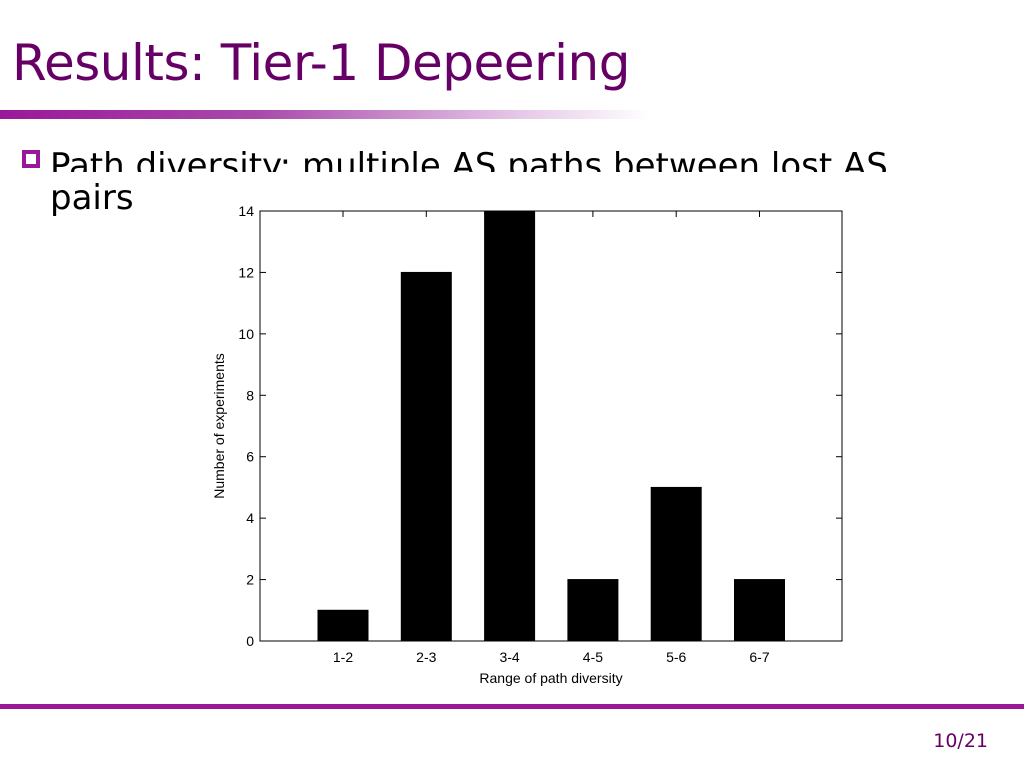 Image resolution: width=1024 pixels, height=768 pixels. What do you see at coordinates (250, 518) in the screenshot?
I see `y-tick-label: 4` at bounding box center [250, 518].